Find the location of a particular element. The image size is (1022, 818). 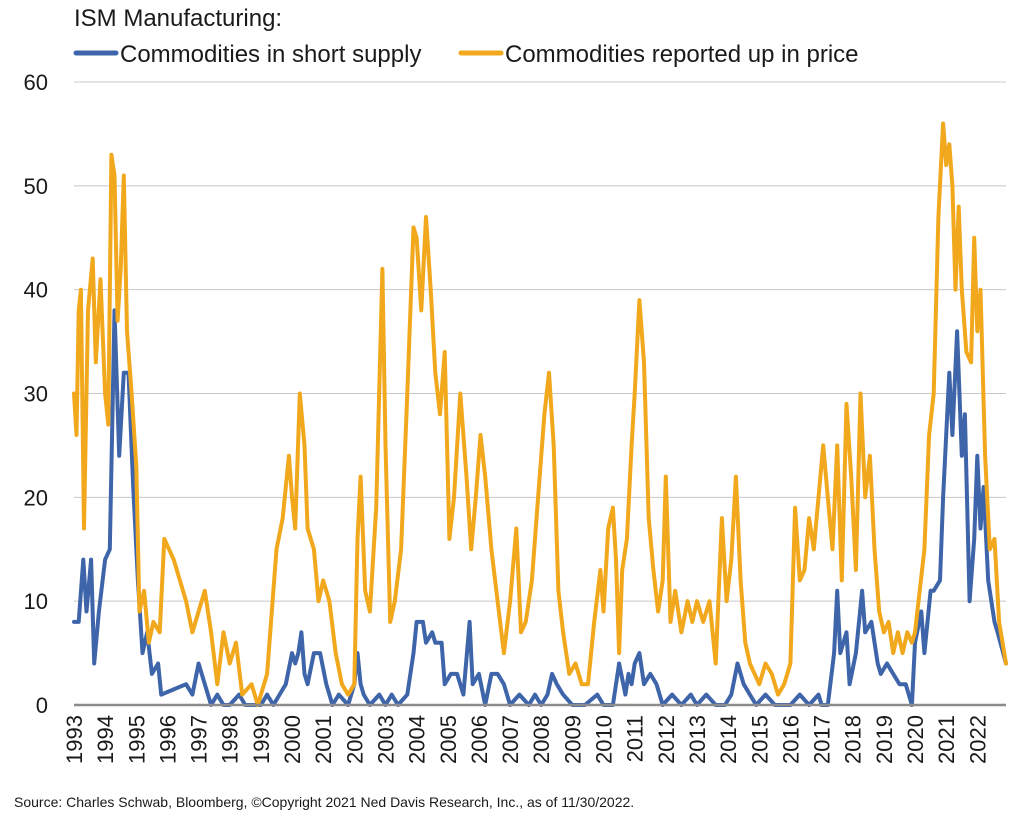

x-tick-label: 2012 is located at coordinates (666, 739).